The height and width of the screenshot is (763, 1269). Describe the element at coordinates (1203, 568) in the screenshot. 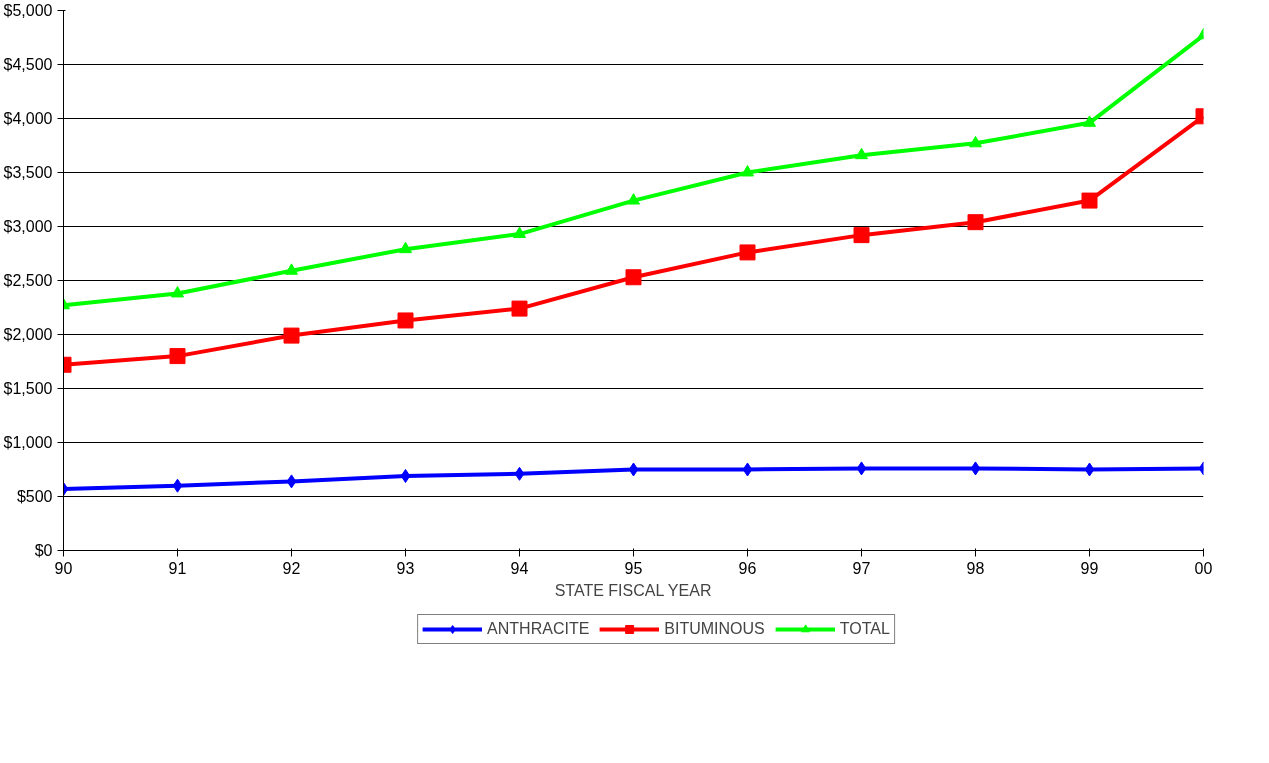

I see `x-tick-label: 00` at that location.